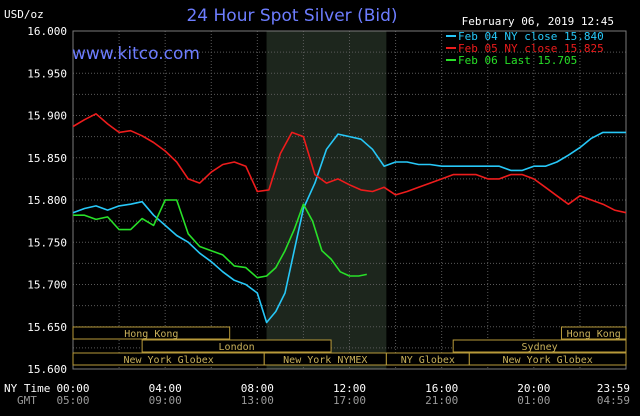  What do you see at coordinates (220, 239) in the screenshot?
I see `series-line` at bounding box center [220, 239].